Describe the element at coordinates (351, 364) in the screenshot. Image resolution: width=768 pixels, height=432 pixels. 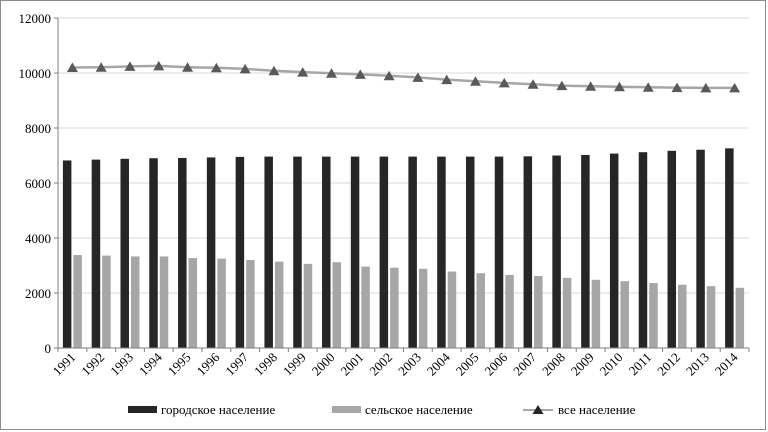
I see `x-tick-label: 2001` at that location.